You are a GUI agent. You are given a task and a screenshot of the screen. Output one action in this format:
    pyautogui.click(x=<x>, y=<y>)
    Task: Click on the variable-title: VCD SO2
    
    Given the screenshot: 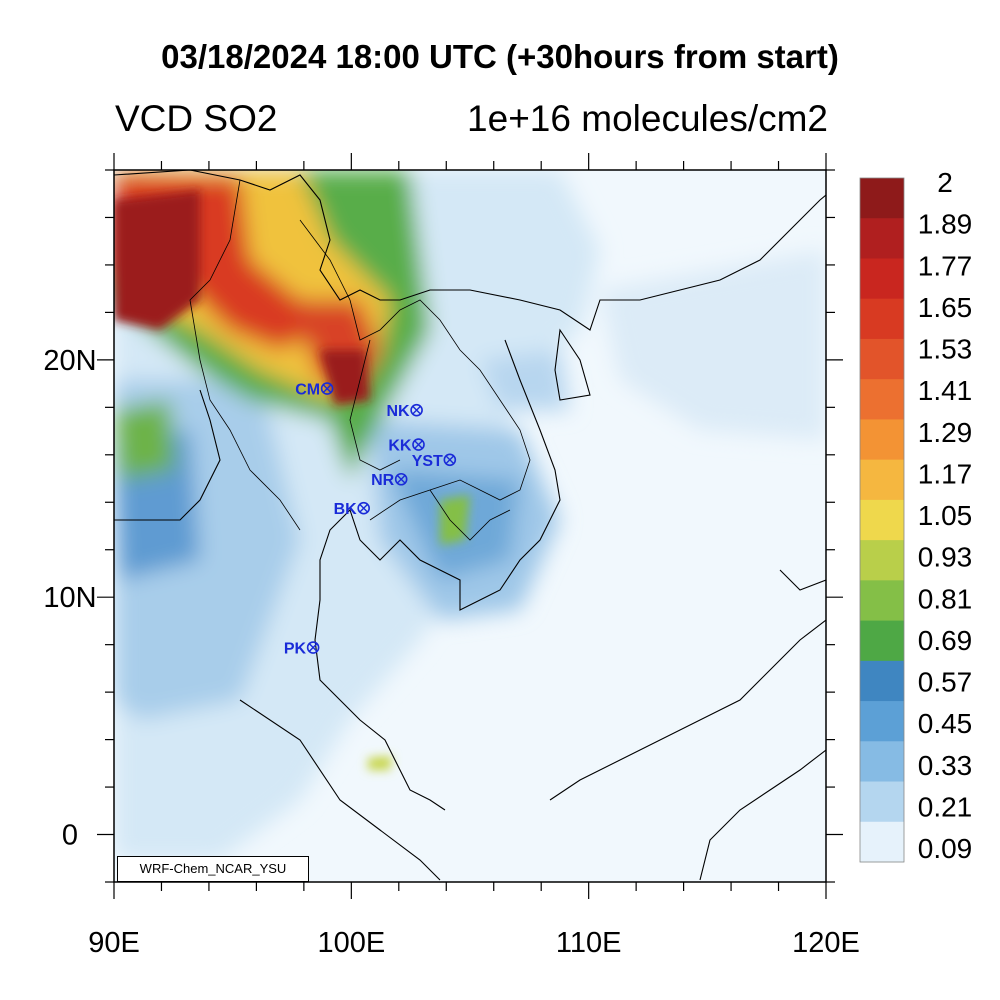 What is the action you would take?
    pyautogui.click(x=196, y=118)
    